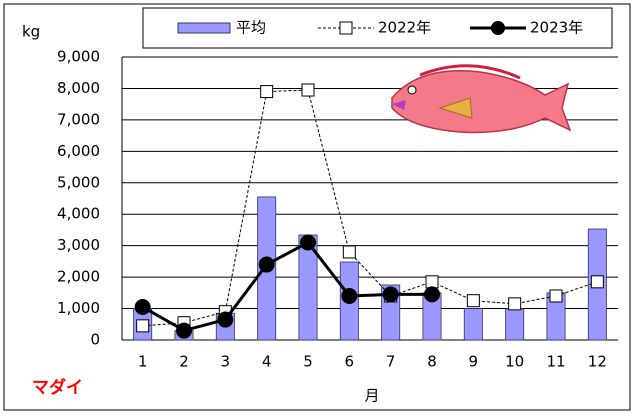 The height and width of the screenshot is (417, 635). I want to click on y-axis-label: kg, so click(31, 32).